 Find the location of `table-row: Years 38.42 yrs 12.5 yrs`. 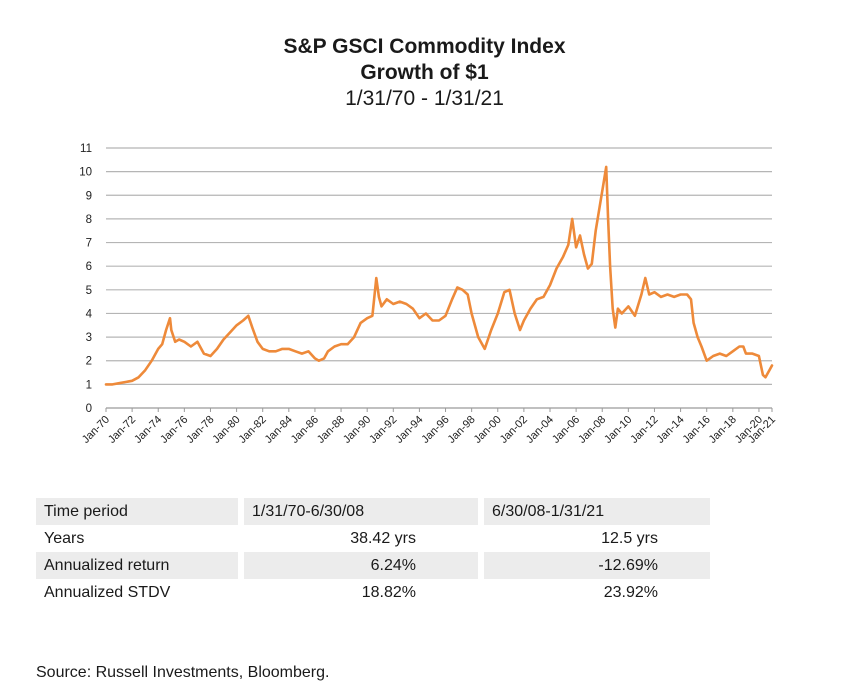

table-row: Years 38.42 yrs 12.5 yrs is located at coordinates (373, 538).